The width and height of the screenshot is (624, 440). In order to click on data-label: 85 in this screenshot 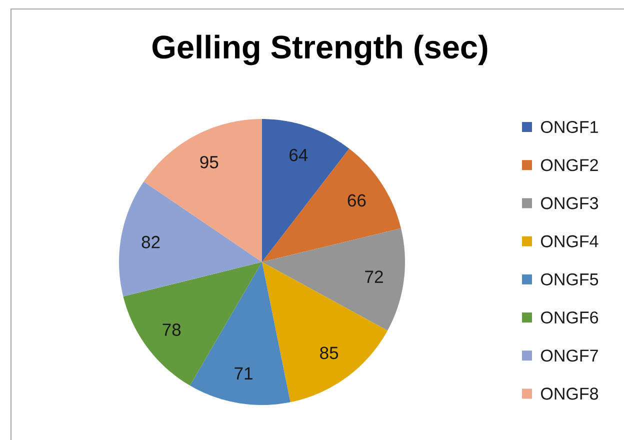, I will do `click(329, 353)`.